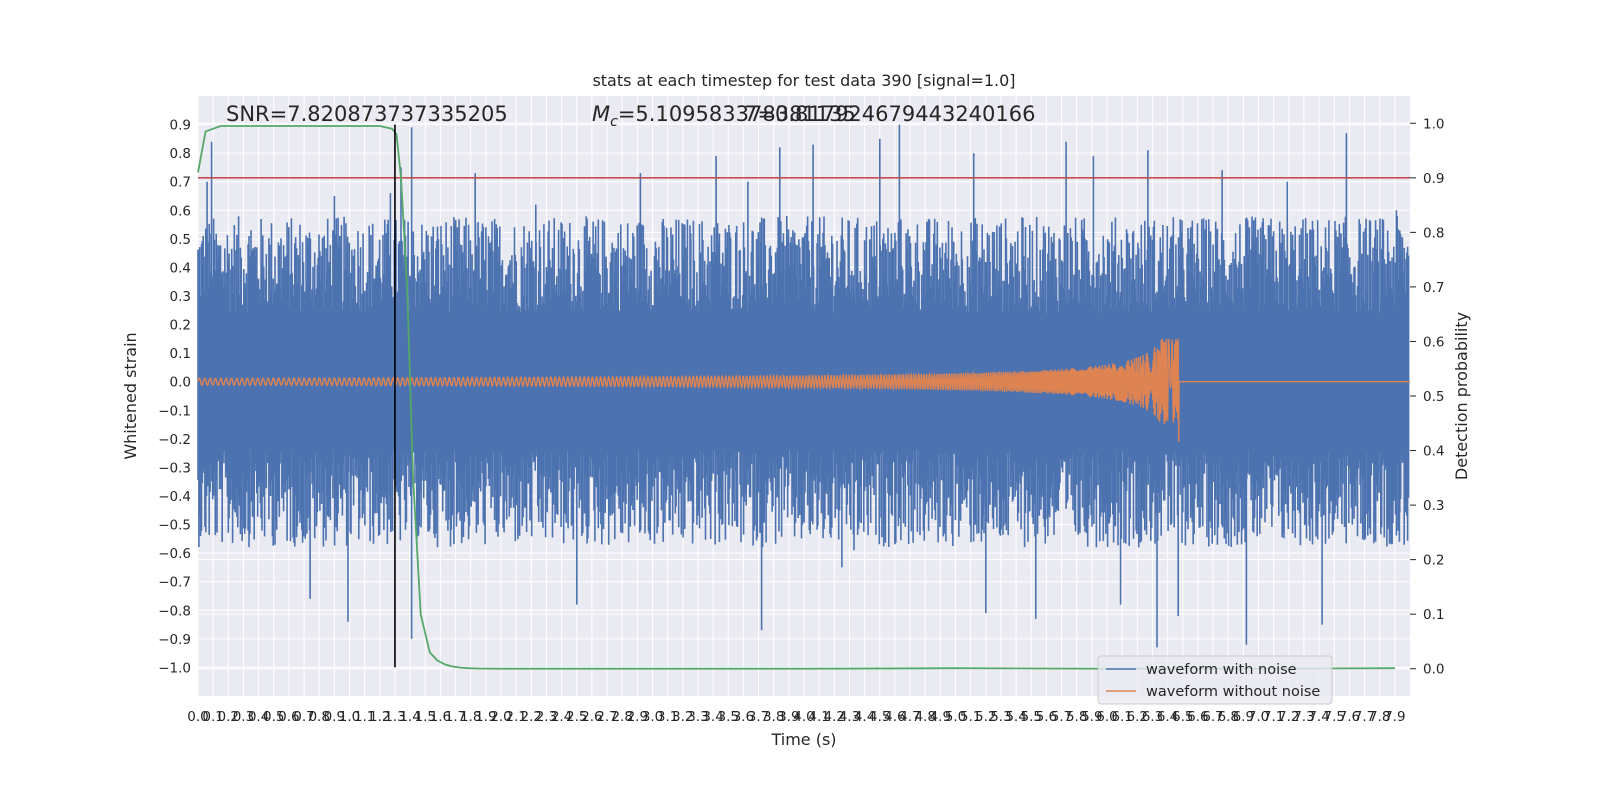 The image size is (1600, 800). I want to click on legend-box, so click(1215, 680).